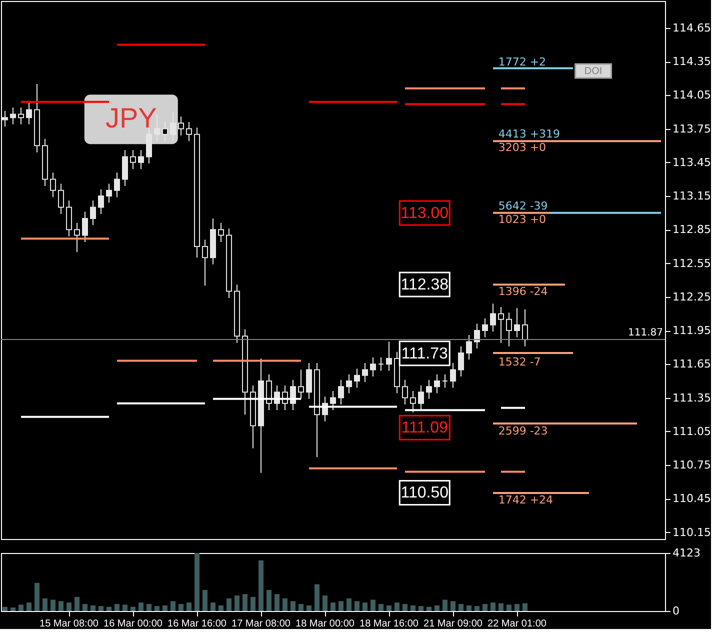  What do you see at coordinates (522, 61) in the screenshot?
I see `annotation: 1772 +2` at bounding box center [522, 61].